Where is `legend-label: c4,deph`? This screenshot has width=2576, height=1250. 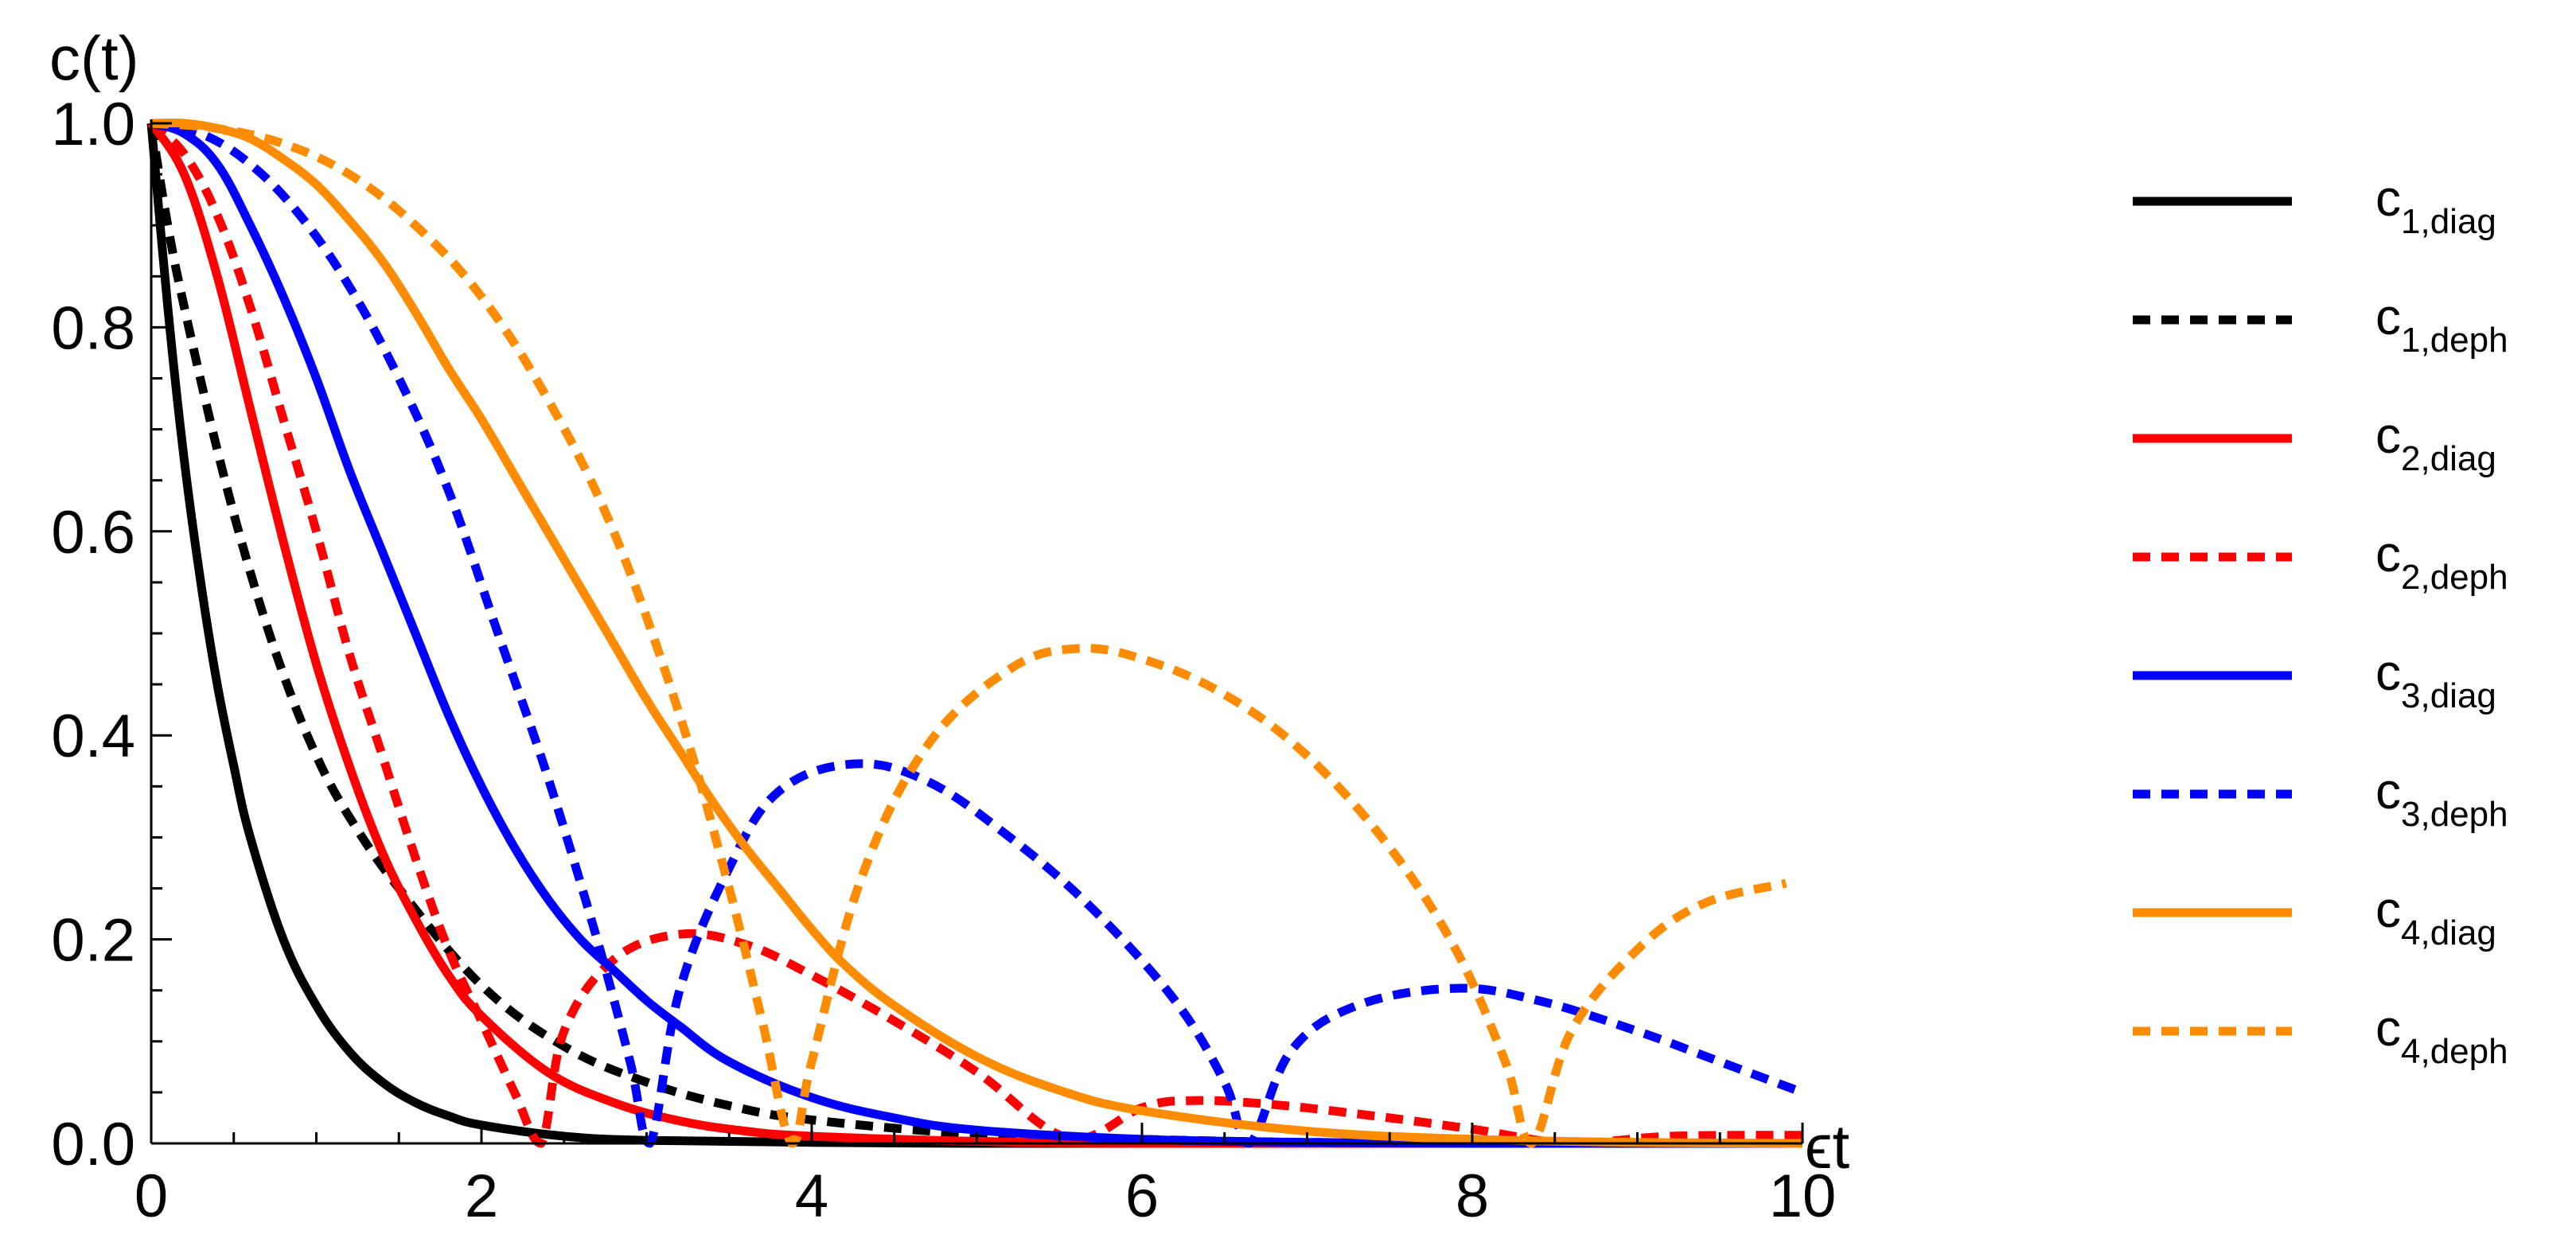 legend-label: c4,deph is located at coordinates (2441, 1035).